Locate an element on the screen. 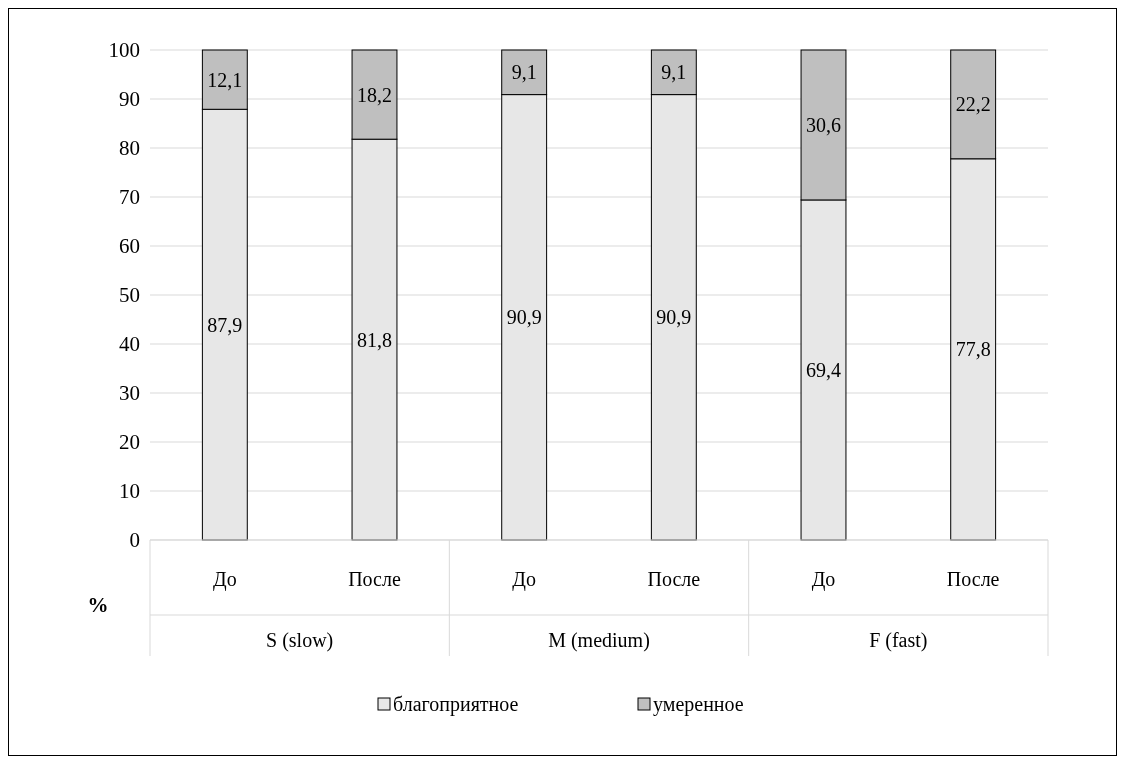 This screenshot has height=764, width=1125. y-tick-label: 30 is located at coordinates (129, 393).